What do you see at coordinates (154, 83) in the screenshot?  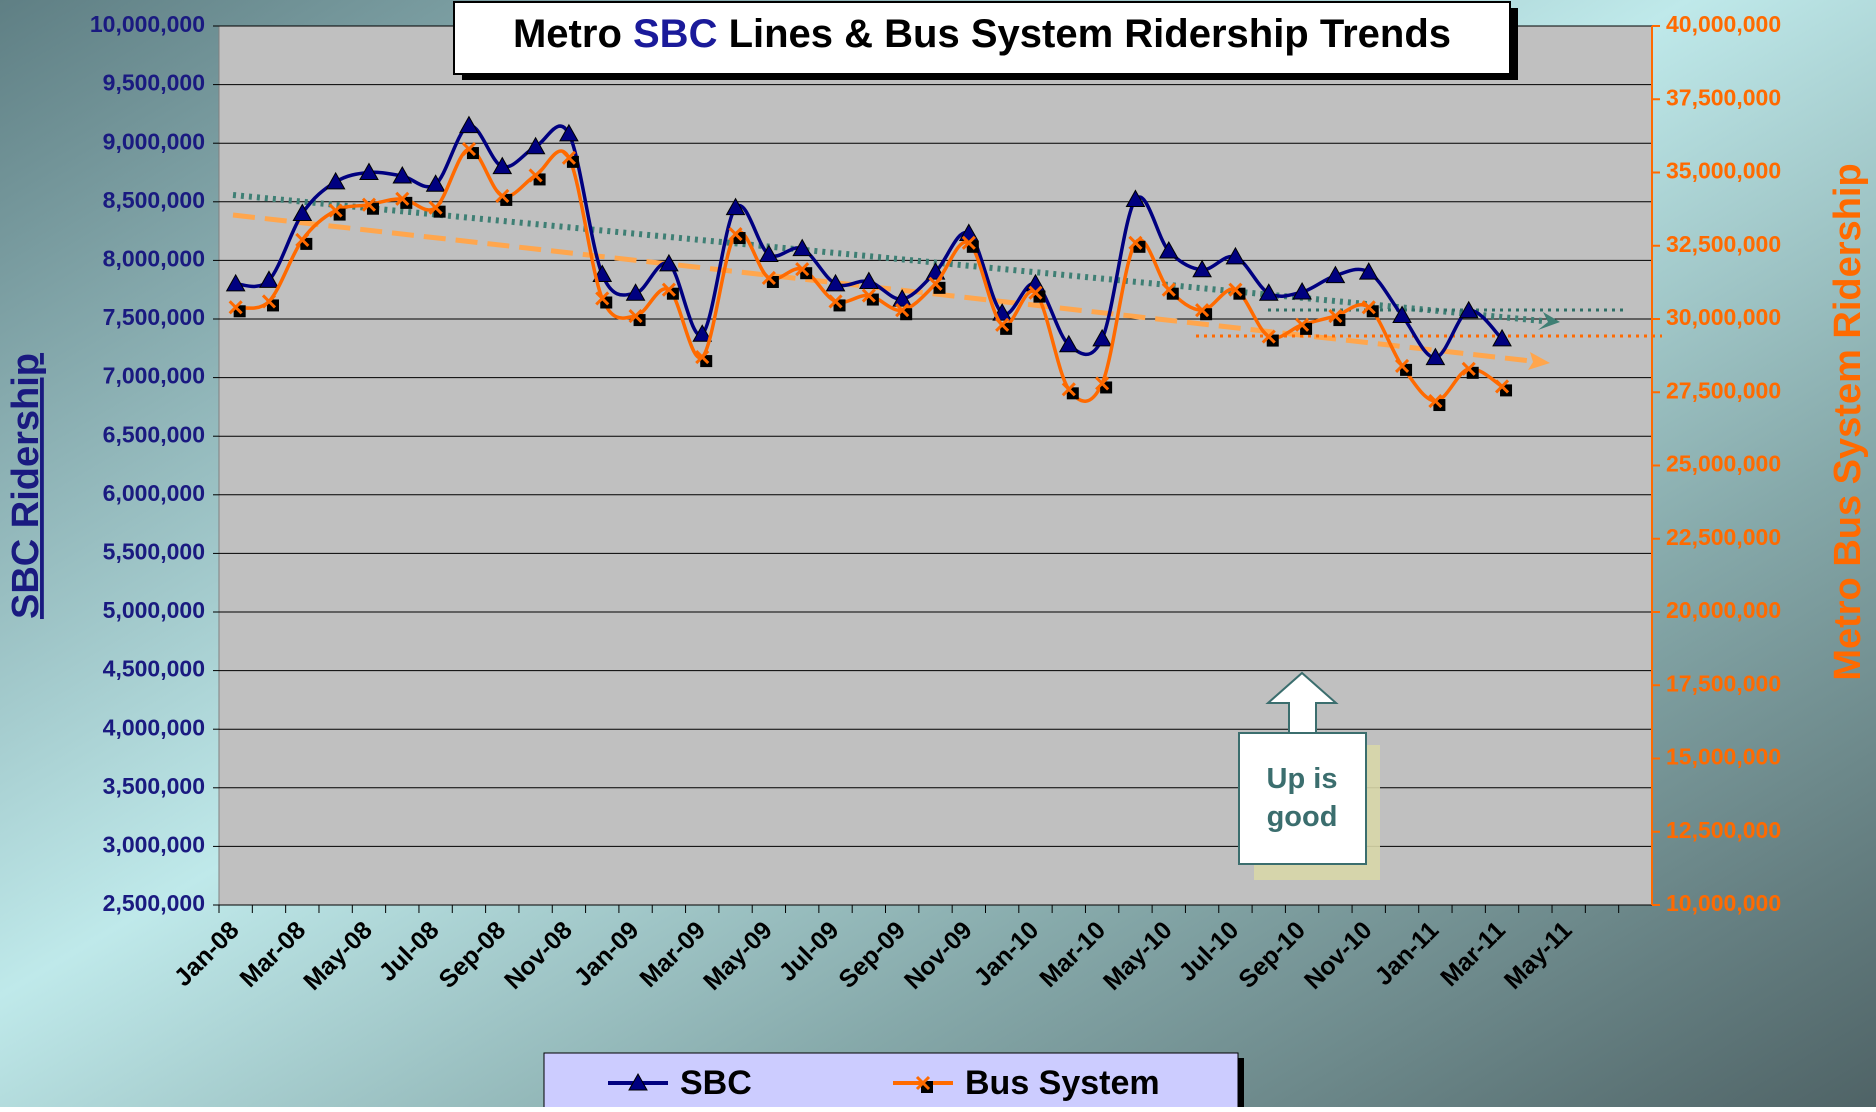 I see `y-tick-label: 9,500,000` at bounding box center [154, 83].